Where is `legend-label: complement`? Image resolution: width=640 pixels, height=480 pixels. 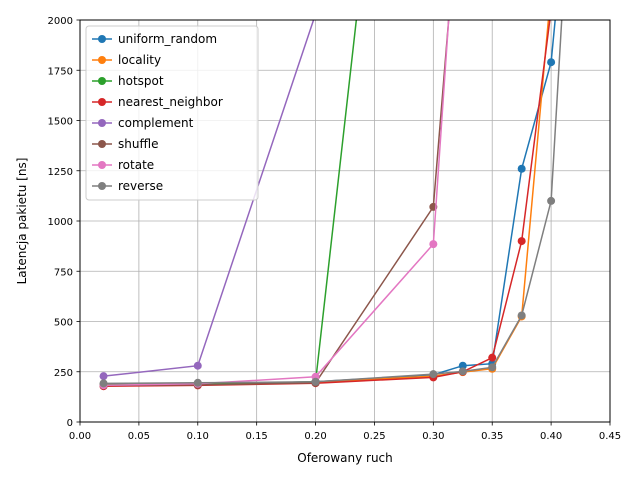
legend-label: complement is located at coordinates (156, 123).